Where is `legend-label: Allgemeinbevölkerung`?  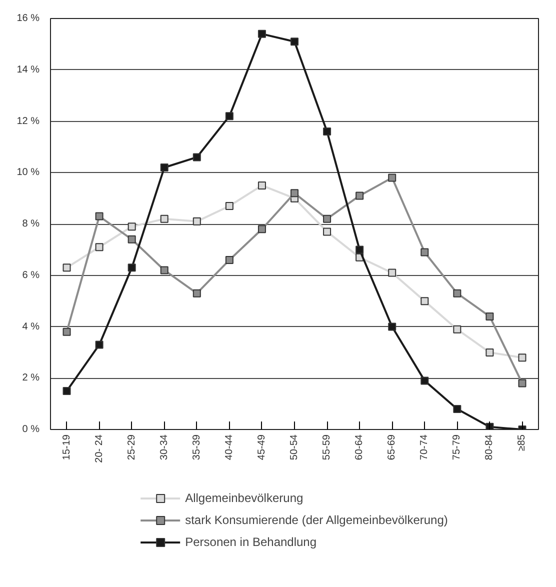 legend-label: Allgemeinbevölkerung is located at coordinates (244, 498).